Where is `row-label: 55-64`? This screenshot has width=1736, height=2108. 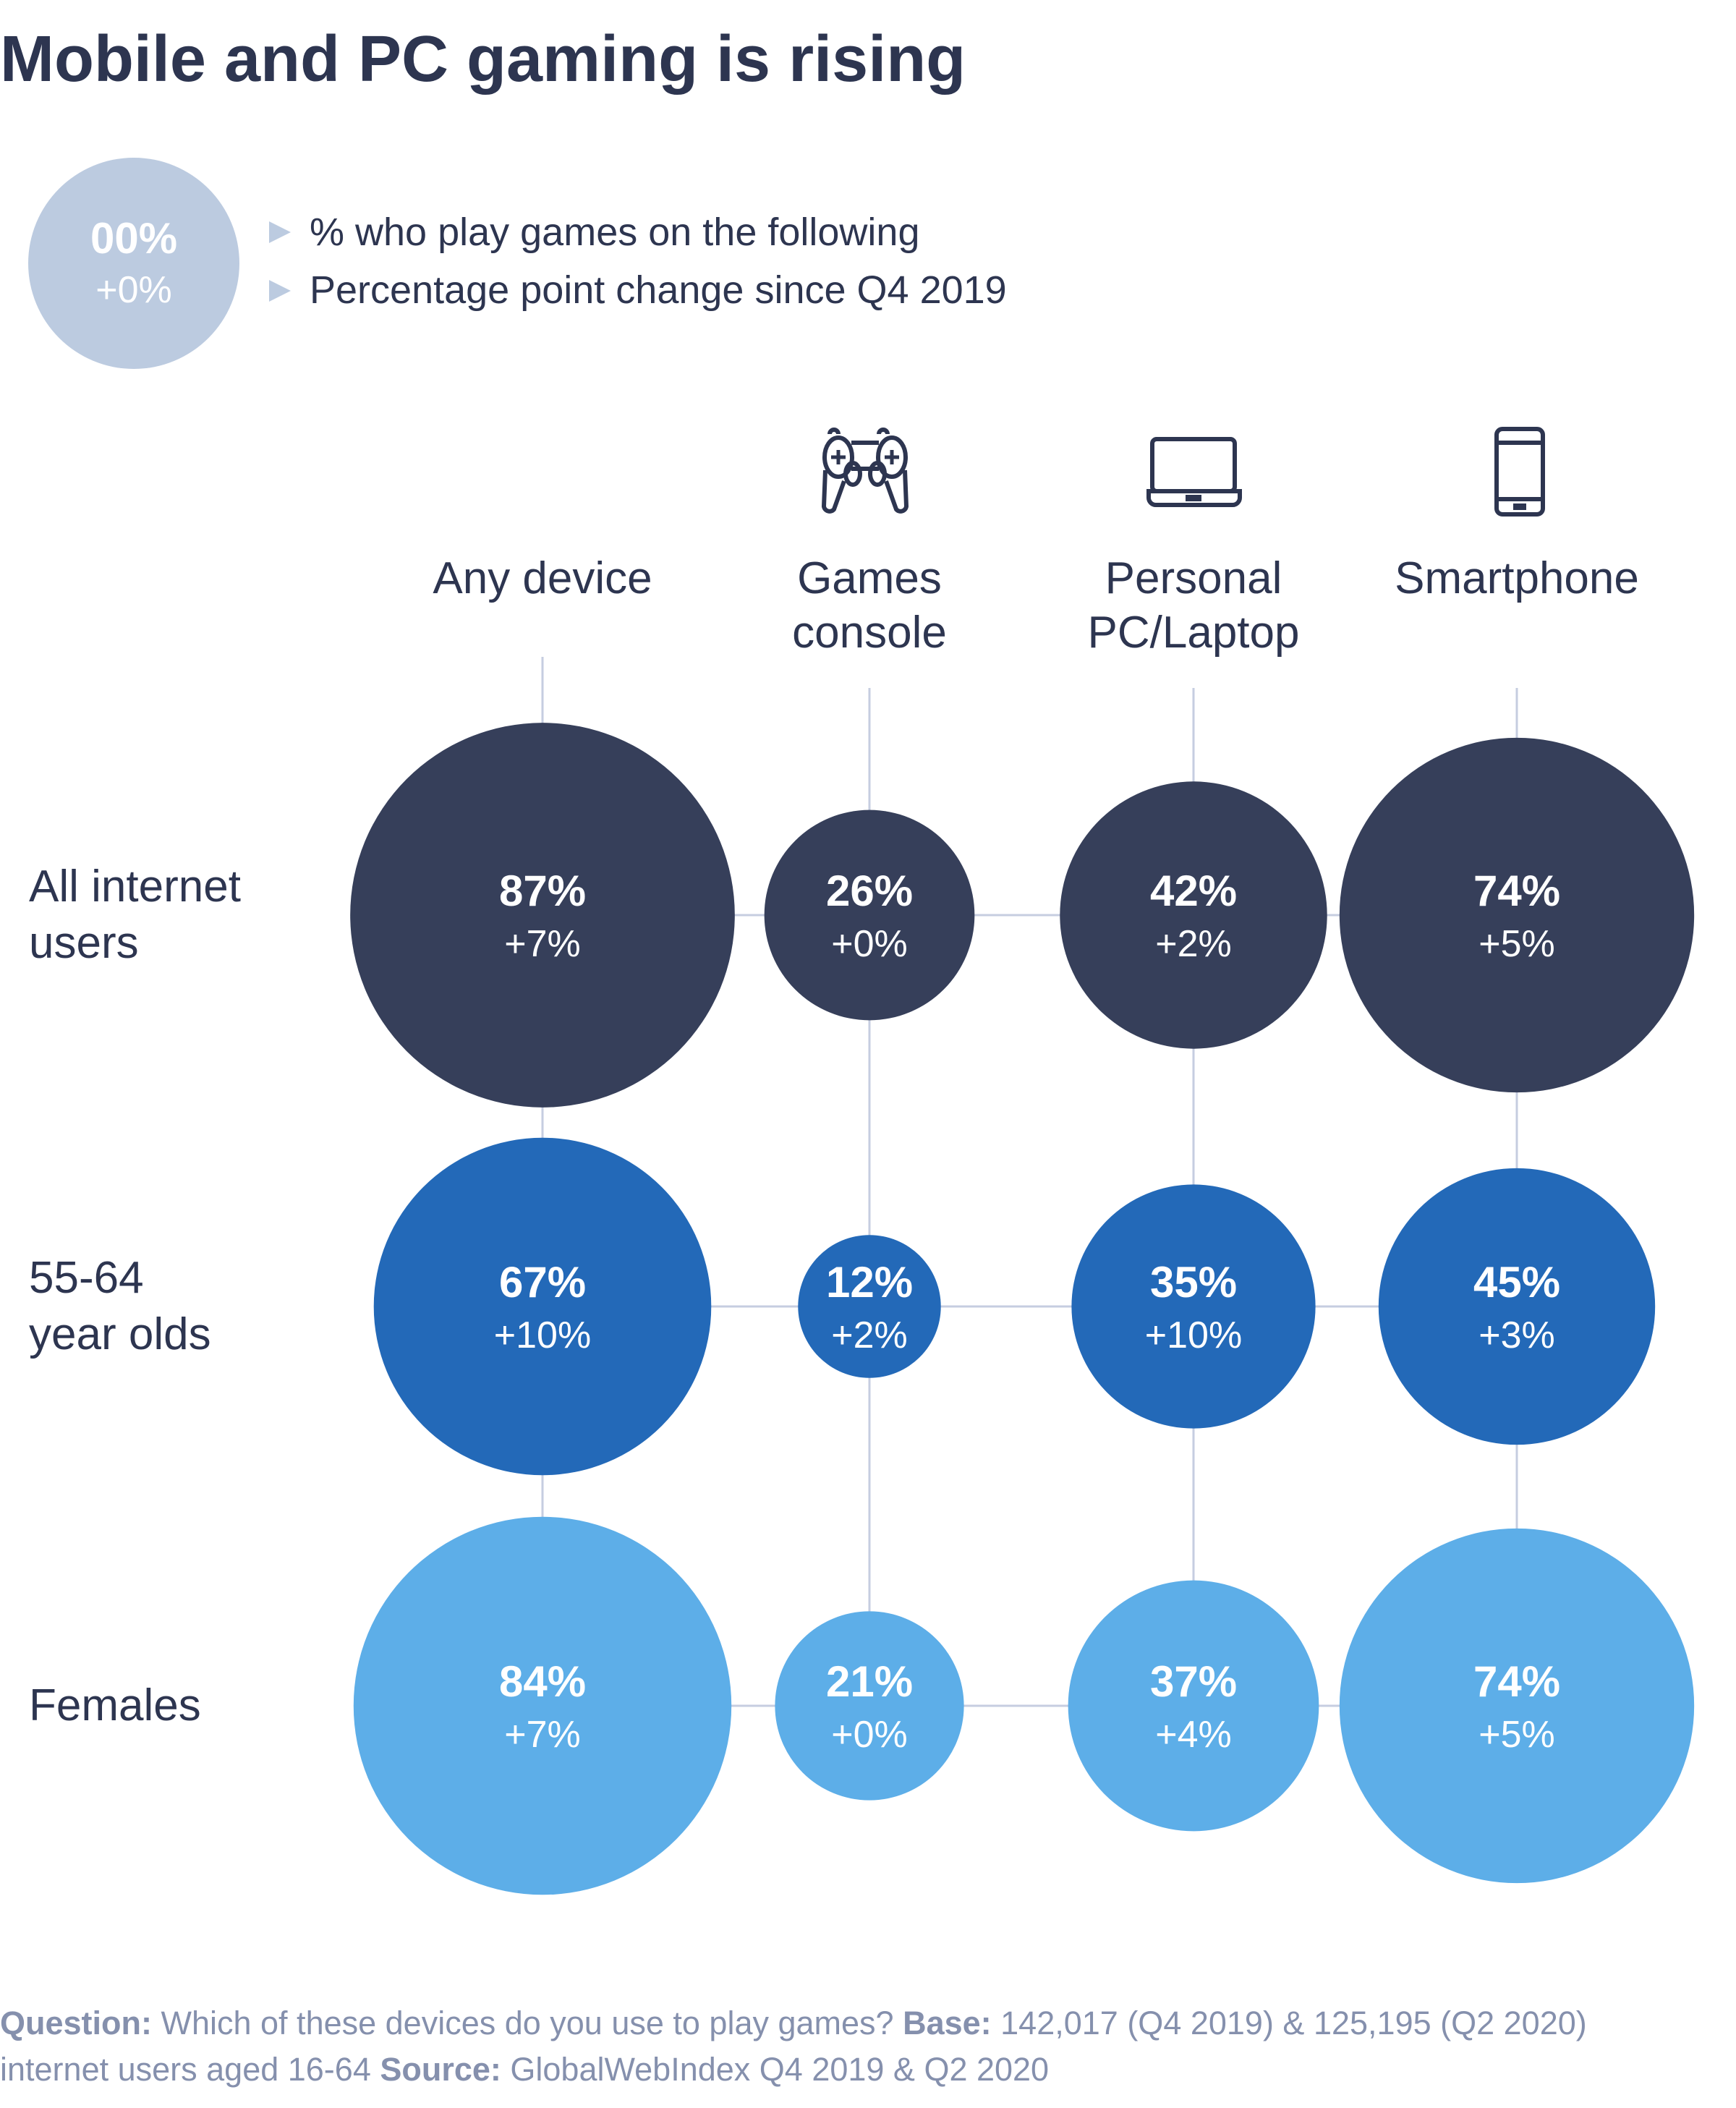
row-label: 55-64 is located at coordinates (86, 1278).